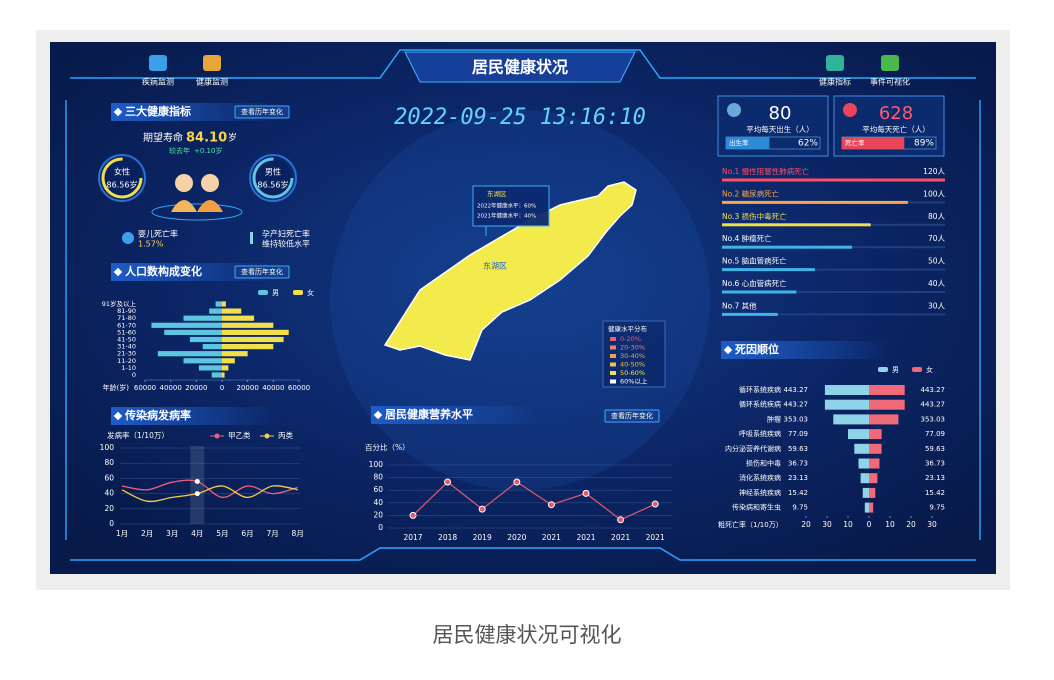 This screenshot has height=680, width=1054. Describe the element at coordinates (798, 464) in the screenshot. I see `rate-left: 36.73` at that location.